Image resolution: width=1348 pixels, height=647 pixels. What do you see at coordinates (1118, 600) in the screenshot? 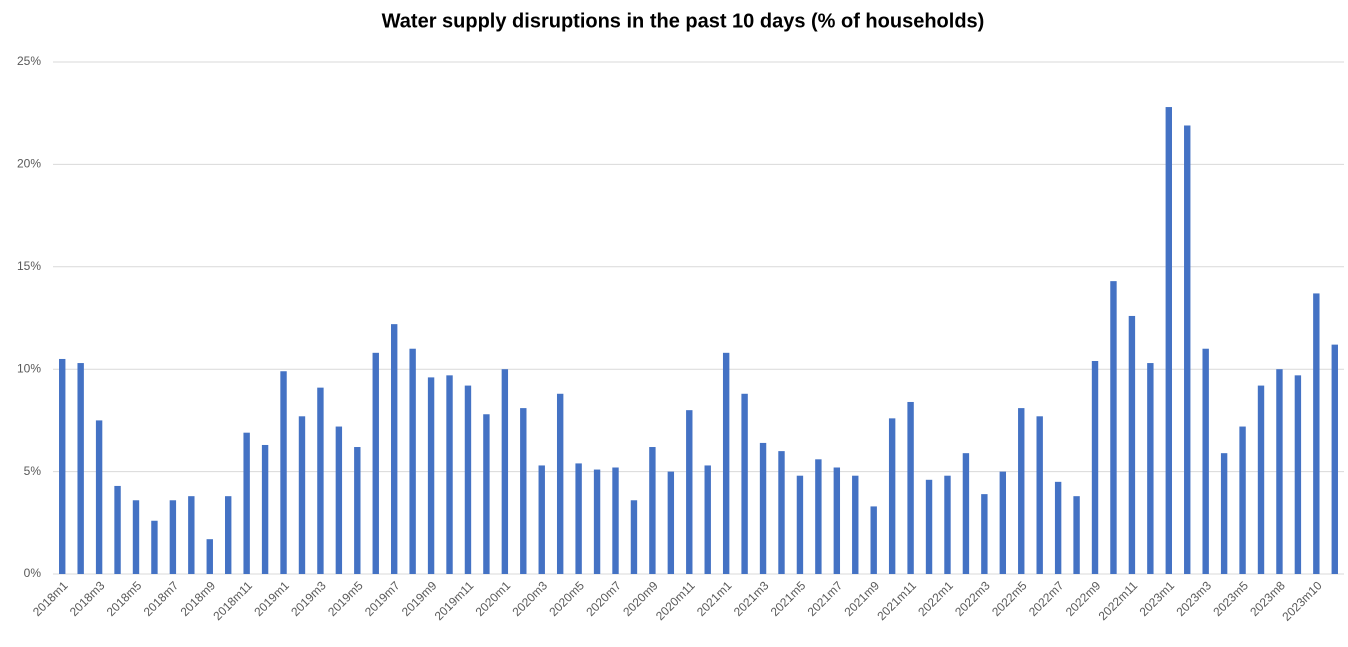
I see `x-tick-label: 2022m11` at bounding box center [1118, 600].